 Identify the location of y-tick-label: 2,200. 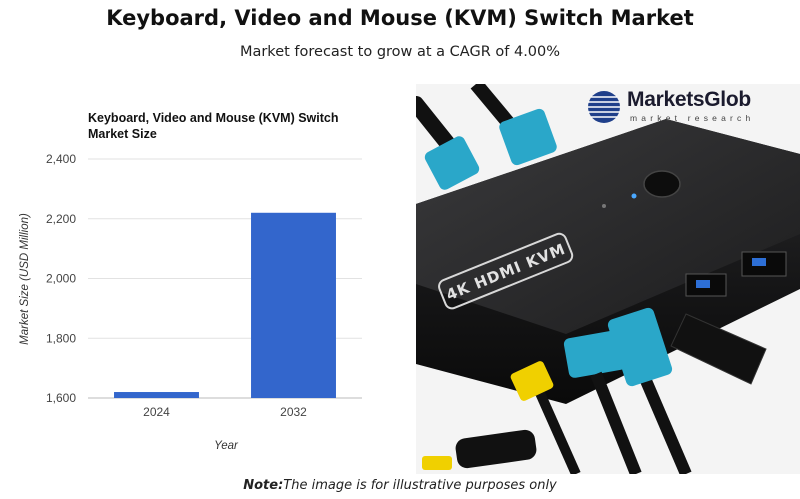
(61, 219).